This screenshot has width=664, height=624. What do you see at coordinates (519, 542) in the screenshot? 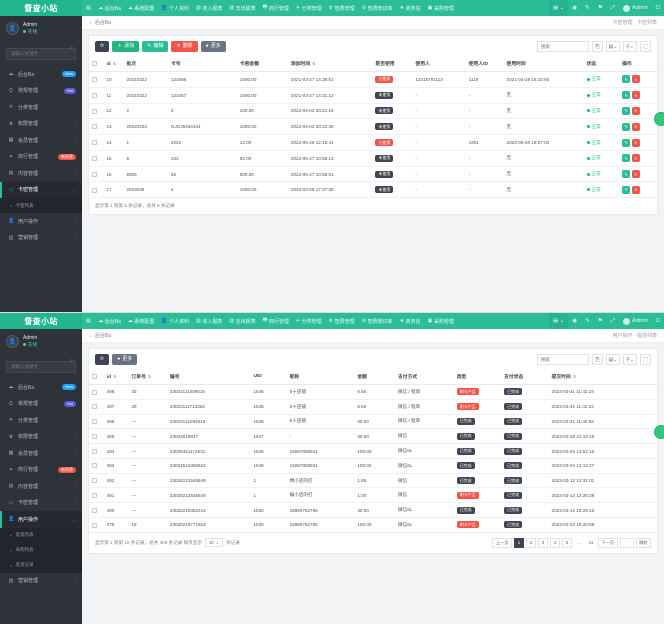
I see `page-1: 1` at bounding box center [519, 542].